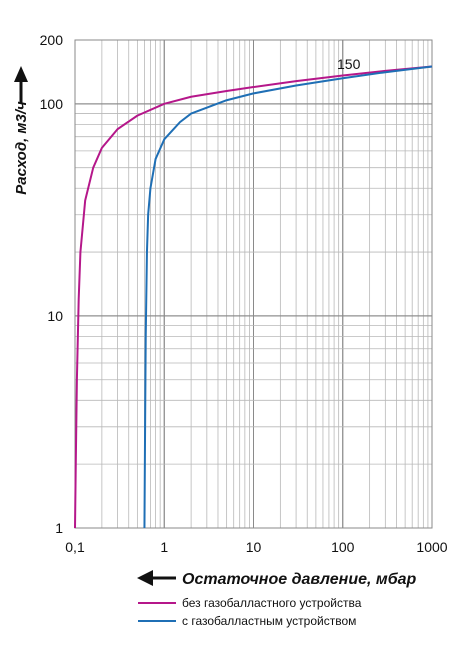  I want to click on x-axis-title-group: Остаточное давление, мбар, so click(277, 579).